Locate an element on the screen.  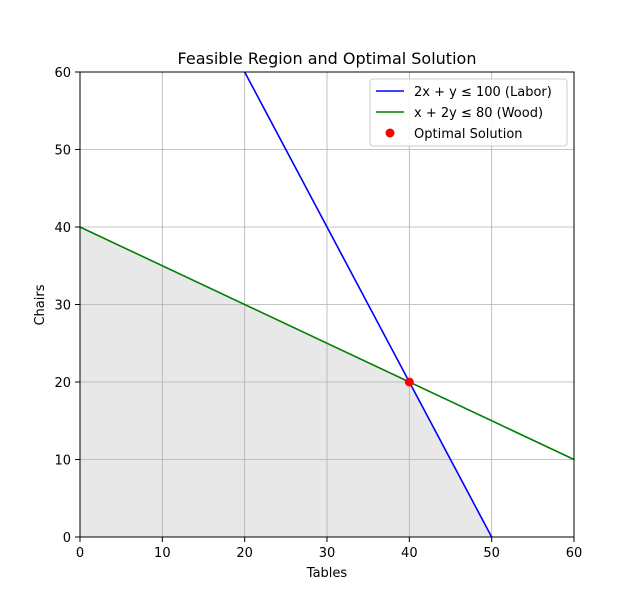
y-axis-label: Chairs is located at coordinates (40, 304).